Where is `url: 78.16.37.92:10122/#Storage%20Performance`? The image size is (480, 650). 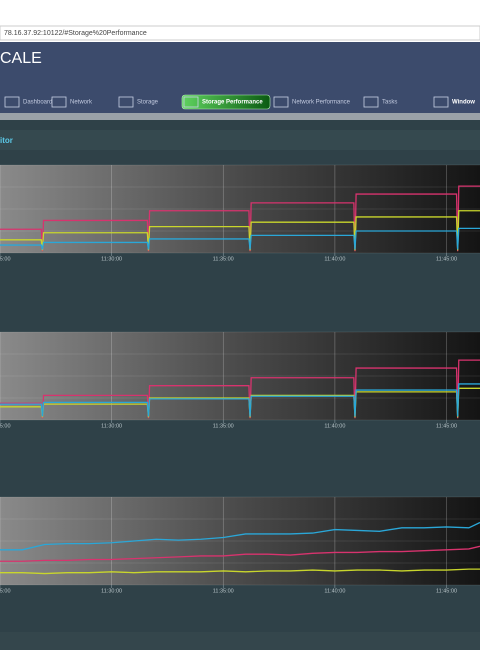
url: 78.16.37.92:10122/#Storage%20Performance is located at coordinates (75, 33).